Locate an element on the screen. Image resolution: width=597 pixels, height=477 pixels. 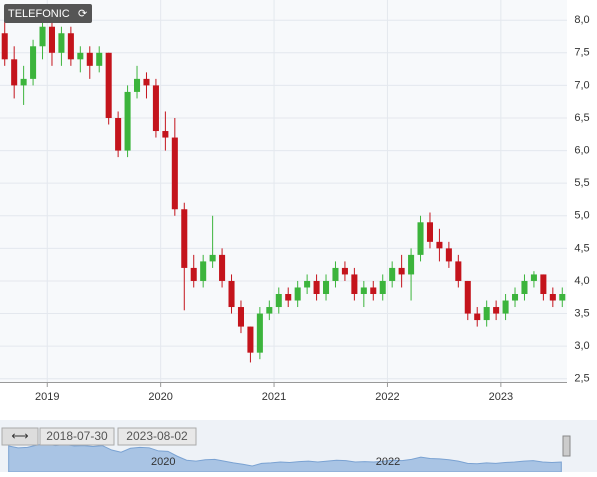
symbol: TELEFONIC is located at coordinates (39, 14).